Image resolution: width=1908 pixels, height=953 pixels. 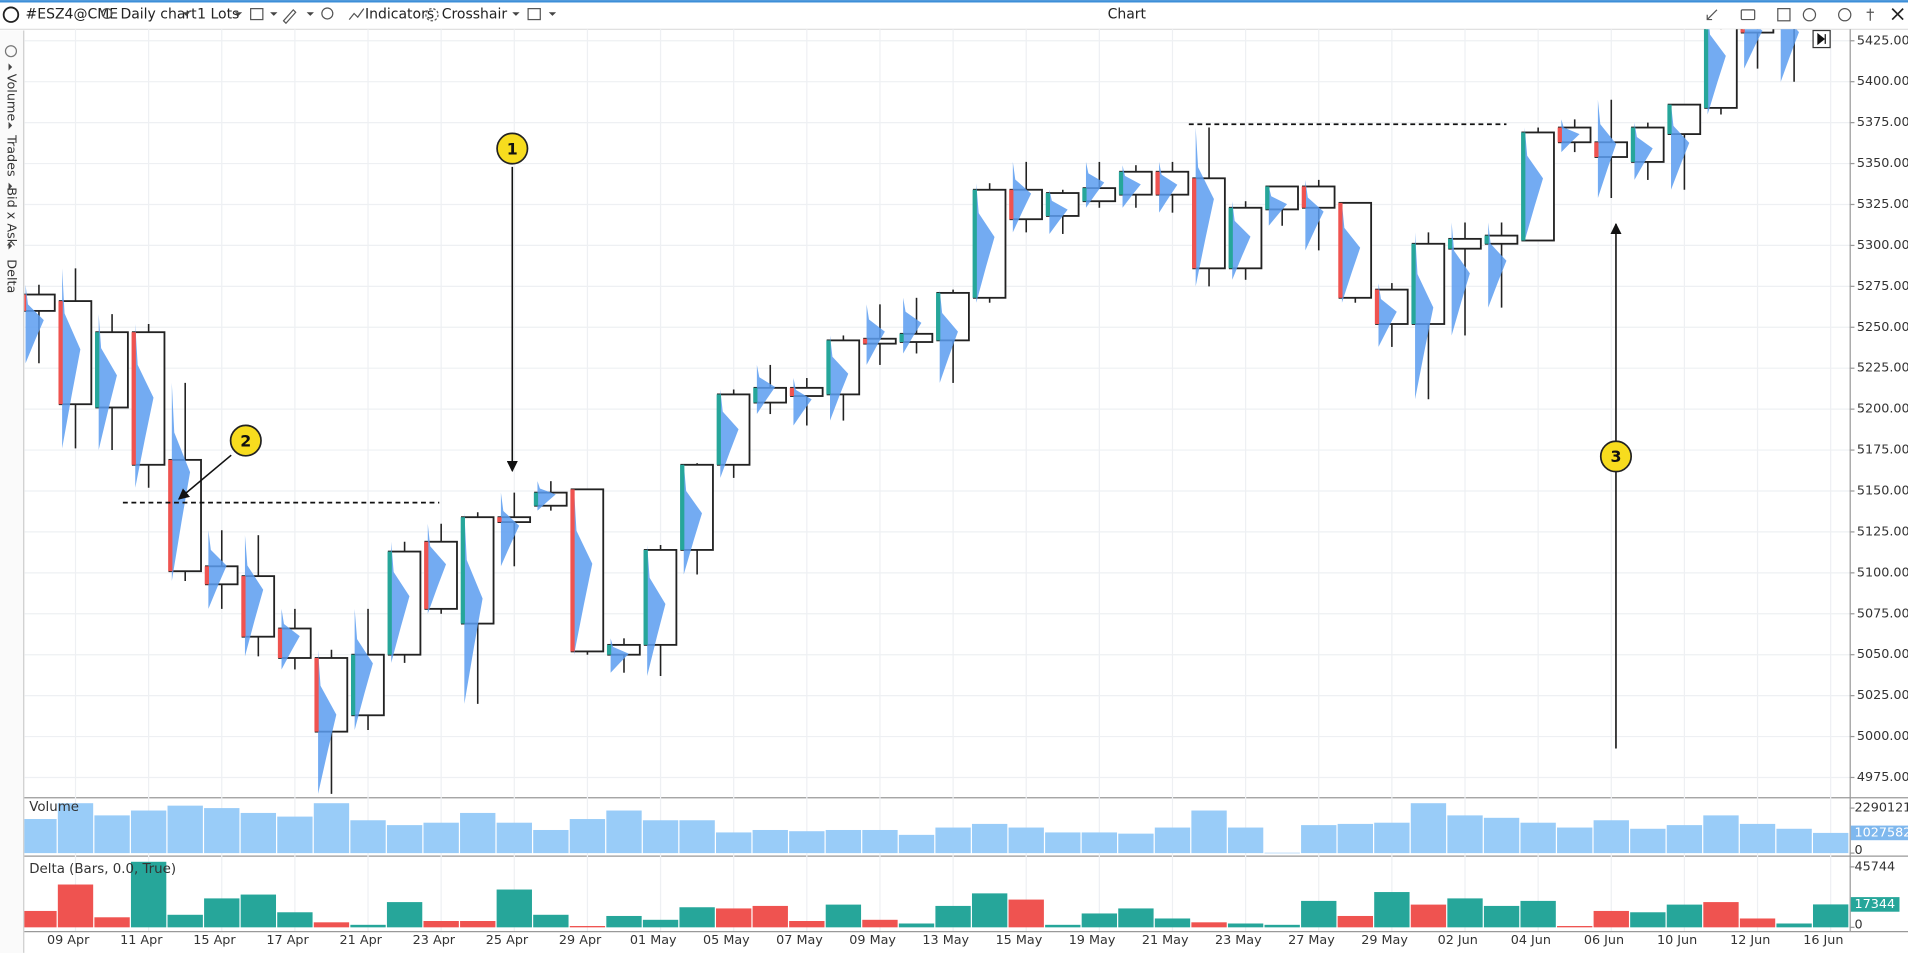 I want to click on indicators-icon, so click(x=356, y=14).